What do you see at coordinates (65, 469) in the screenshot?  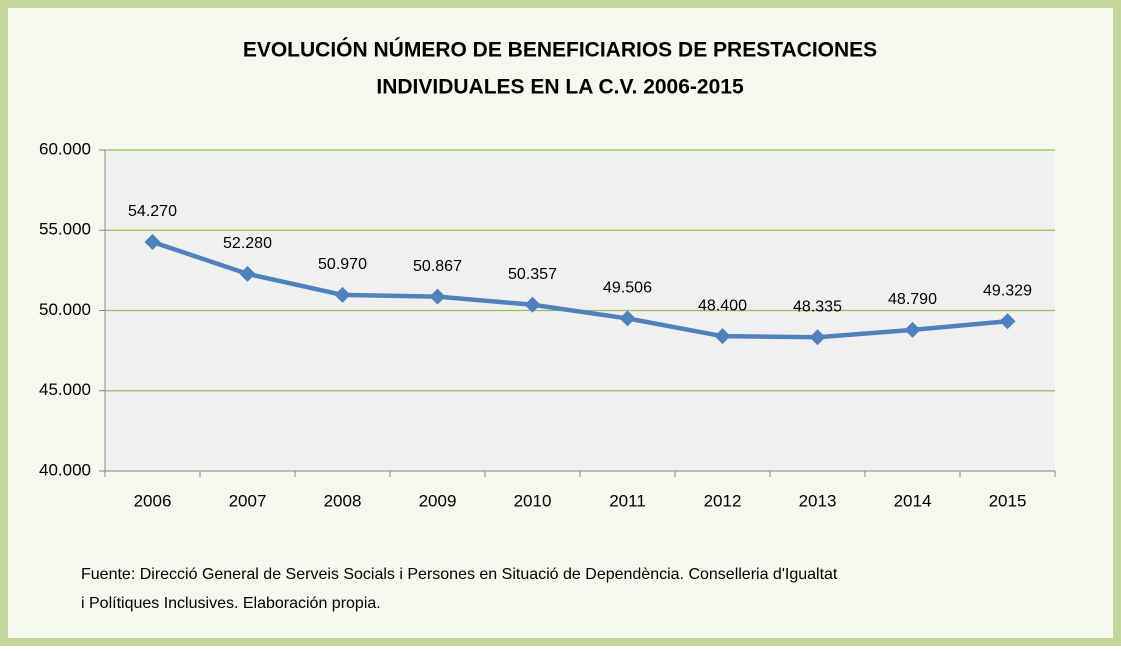 I see `y-tick-label: 40.000` at bounding box center [65, 469].